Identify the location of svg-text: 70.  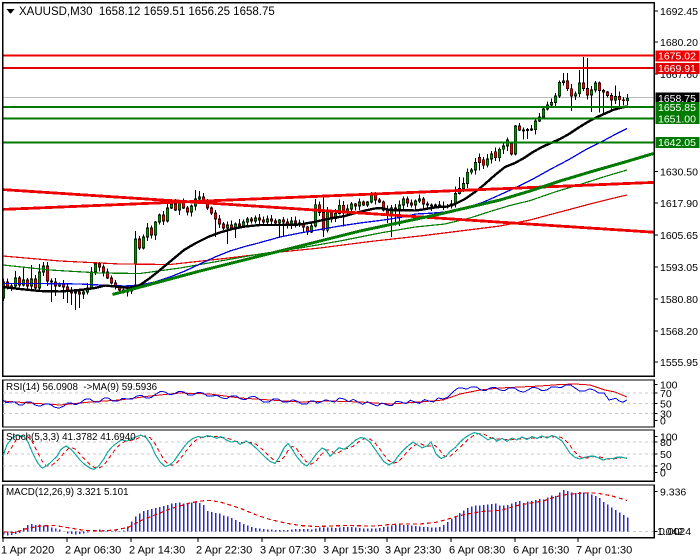
(666, 394).